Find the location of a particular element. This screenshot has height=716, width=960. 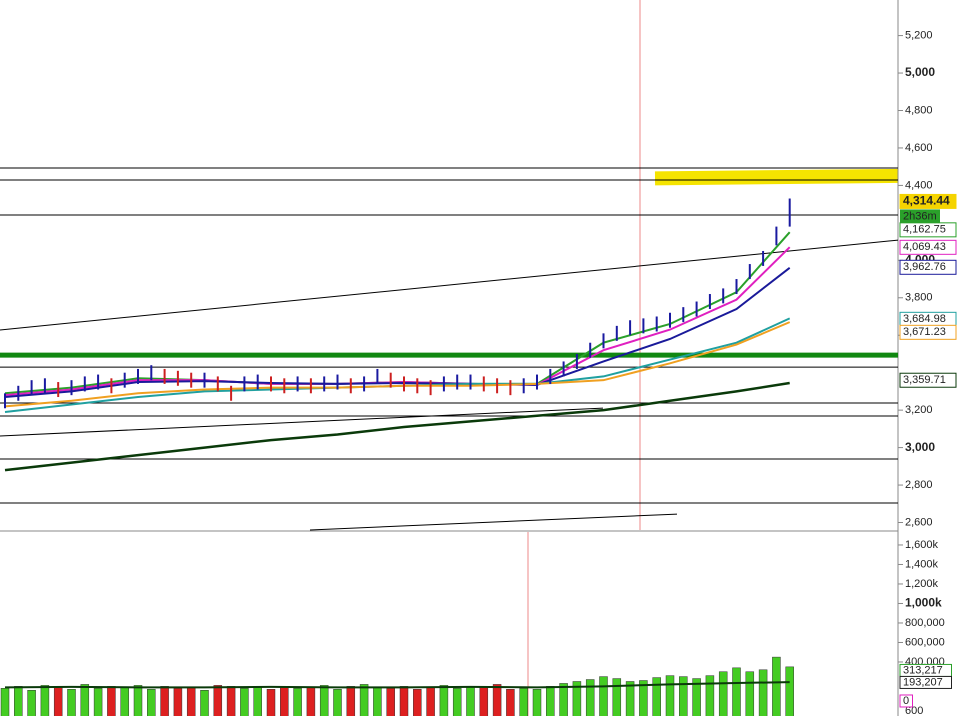

volume-badge-label: 313,217 is located at coordinates (923, 670).